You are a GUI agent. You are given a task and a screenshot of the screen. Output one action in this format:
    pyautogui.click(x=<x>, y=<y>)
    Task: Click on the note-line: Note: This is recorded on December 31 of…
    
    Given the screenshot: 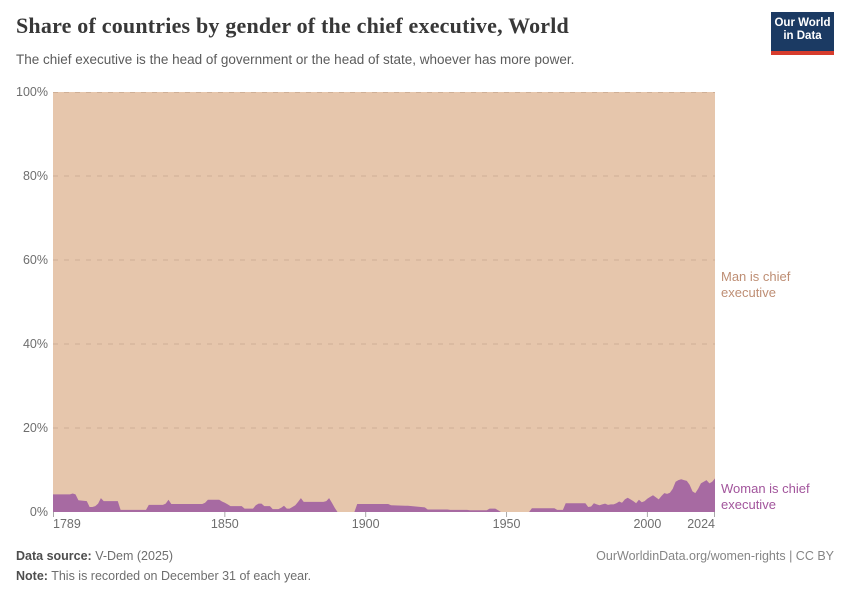 What is the action you would take?
    pyautogui.click(x=163, y=576)
    